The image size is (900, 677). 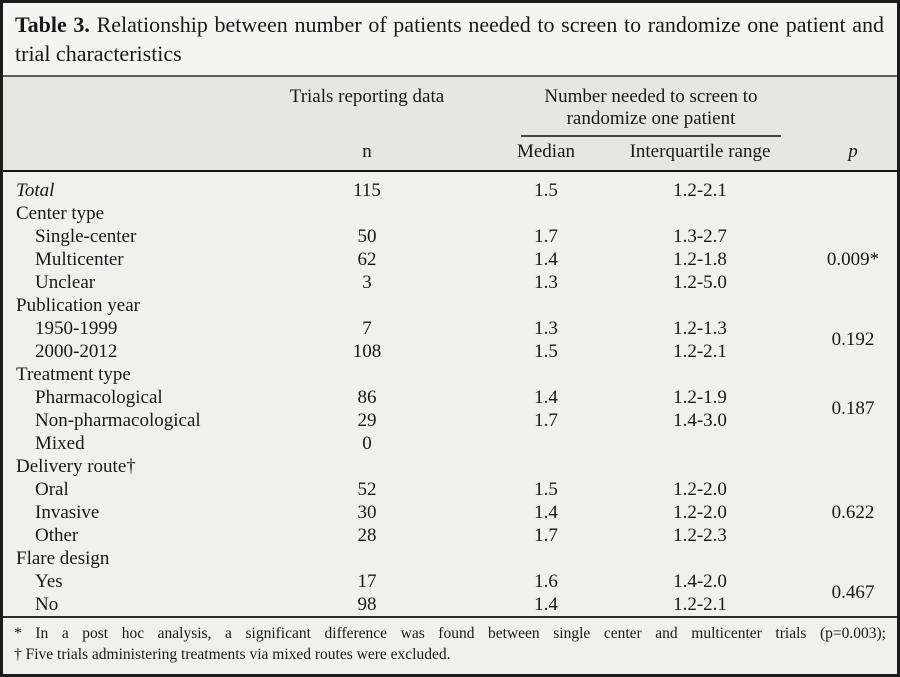 I want to click on row-label: Multicenter, so click(x=79, y=259).